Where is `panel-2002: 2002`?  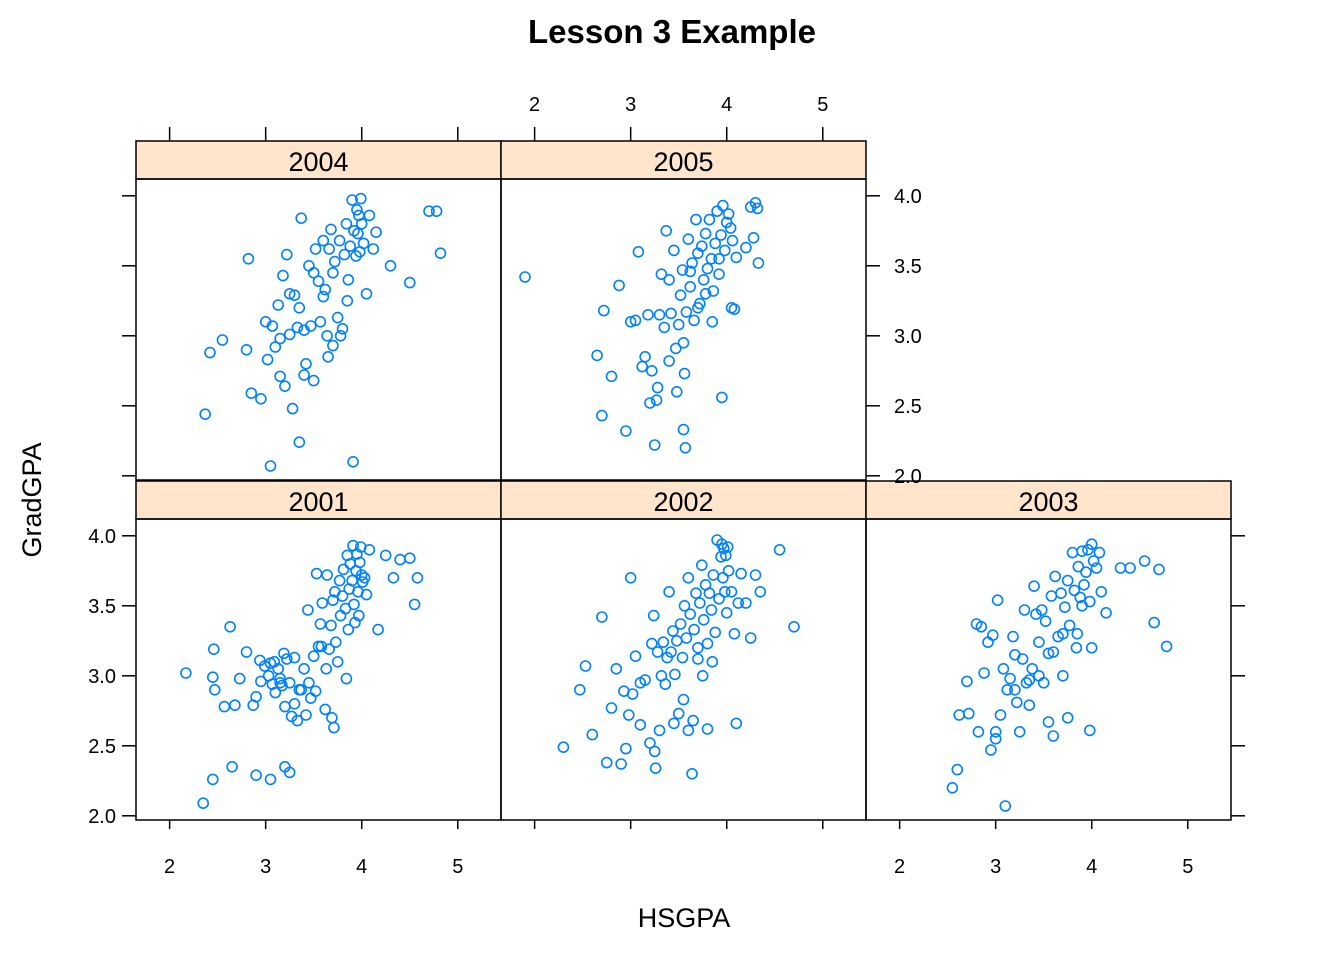 panel-2002: 2002 is located at coordinates (683, 650).